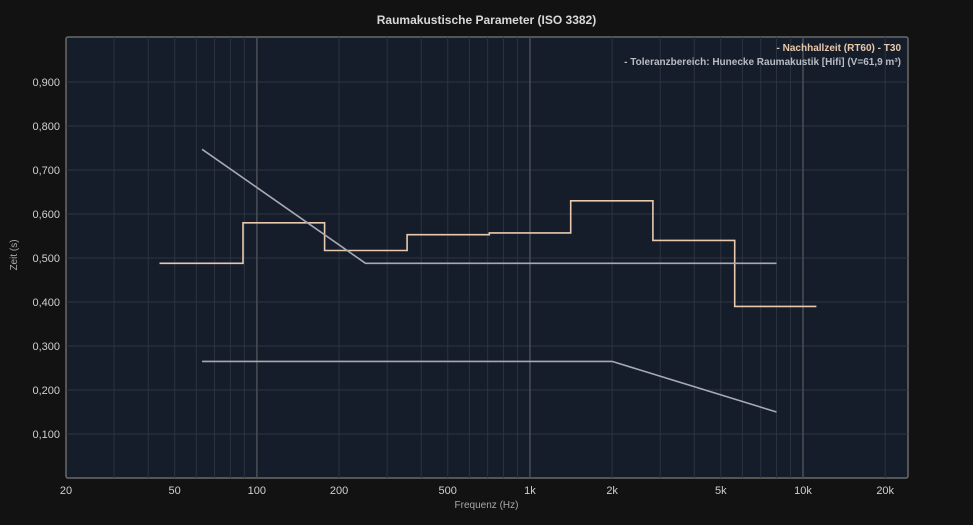 This screenshot has height=525, width=973. What do you see at coordinates (46, 171) in the screenshot?
I see `y-tick-label: 0,700` at bounding box center [46, 171].